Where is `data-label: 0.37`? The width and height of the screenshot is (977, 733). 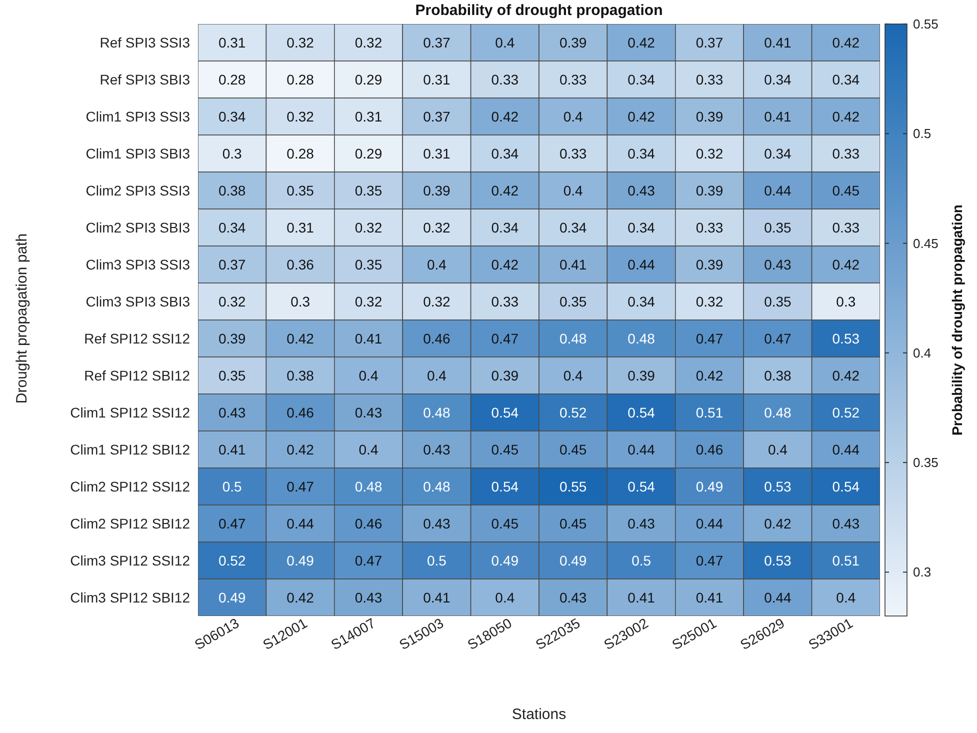
data-label: 0.37 is located at coordinates (437, 116).